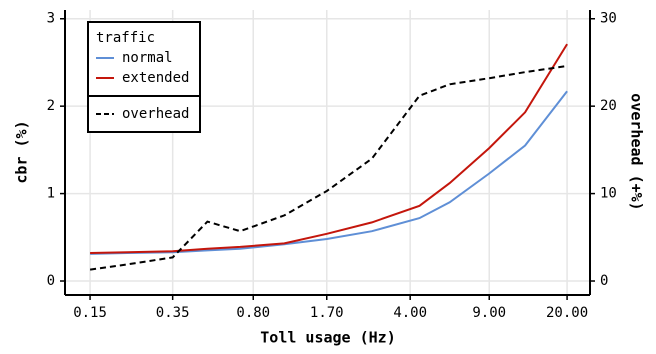 This screenshot has width=656, height=354. What do you see at coordinates (173, 313) in the screenshot?
I see `x-tick-label: 0.35` at bounding box center [173, 313].